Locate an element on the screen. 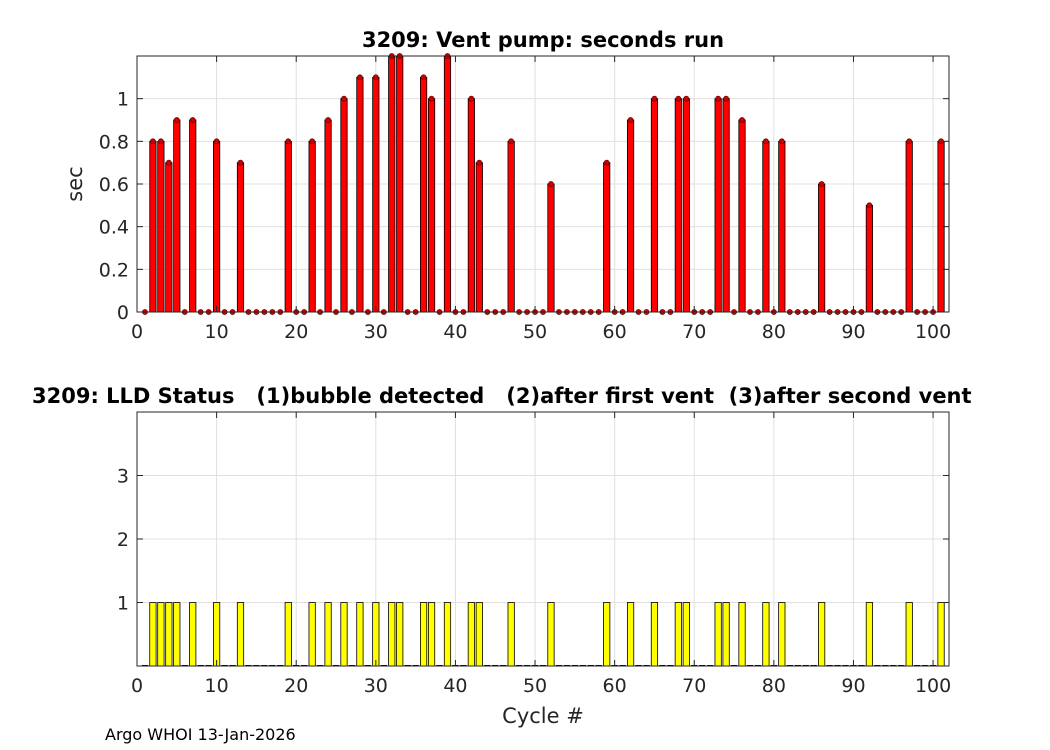  x-tick-label: 30 is located at coordinates (376, 332).